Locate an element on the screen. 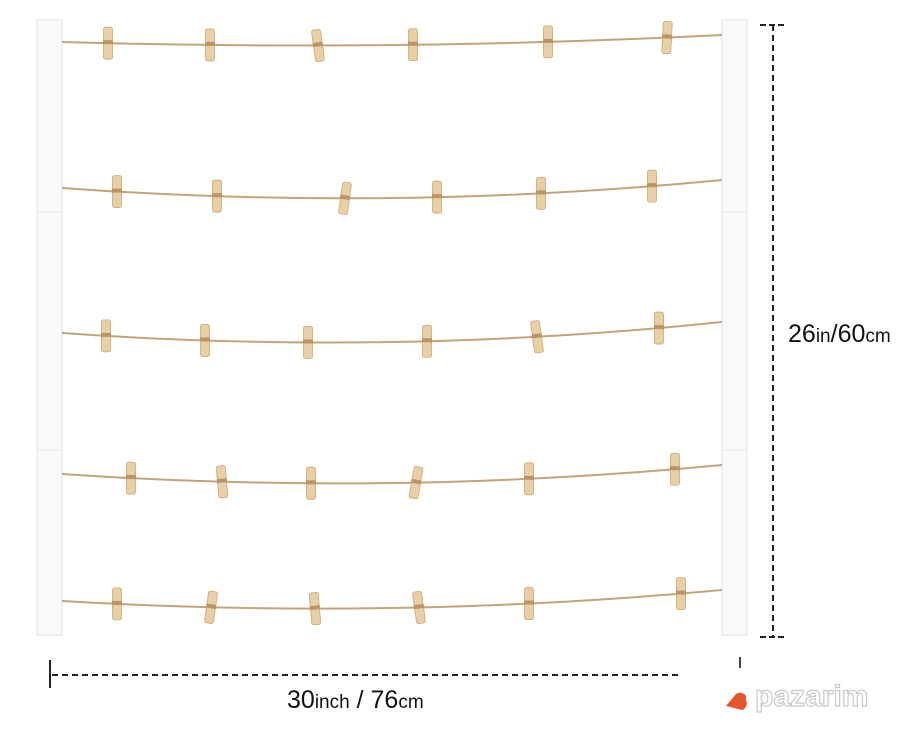  left-post is located at coordinates (49, 327).